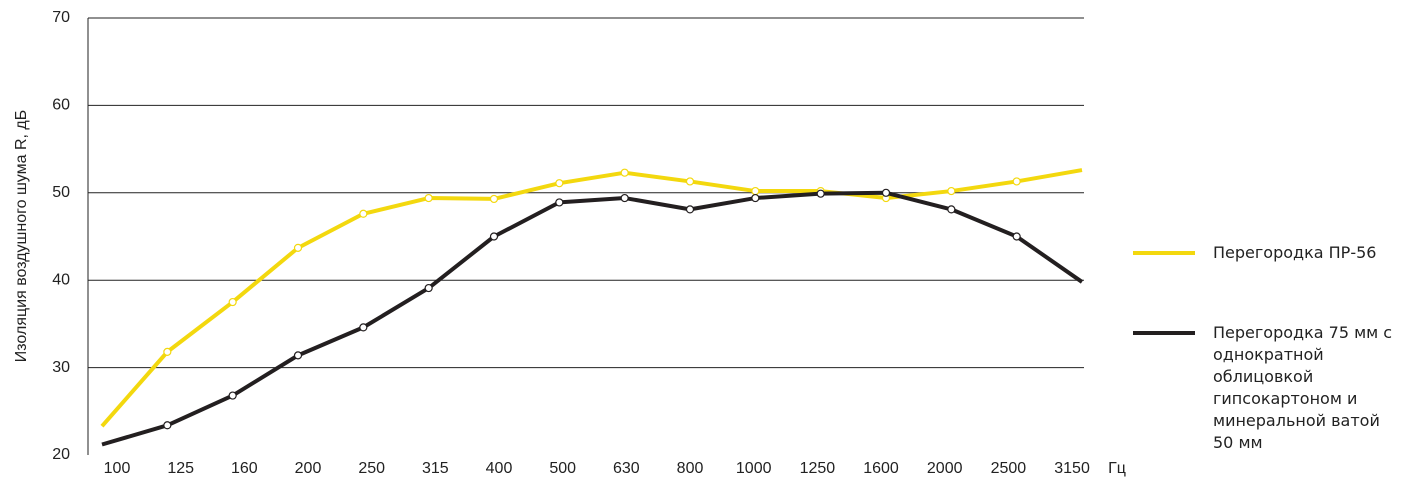 The height and width of the screenshot is (491, 1419). I want to click on x-tick-label: 500, so click(562, 468).